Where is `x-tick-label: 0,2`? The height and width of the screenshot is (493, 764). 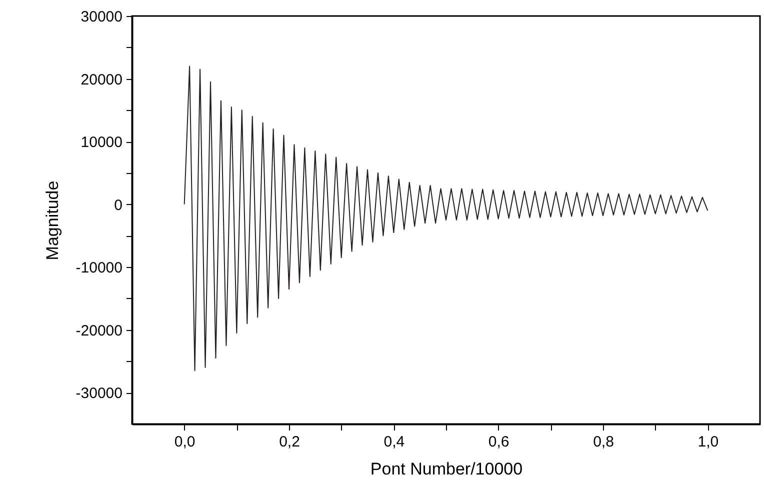 x-tick-label: 0,2 is located at coordinates (289, 442).